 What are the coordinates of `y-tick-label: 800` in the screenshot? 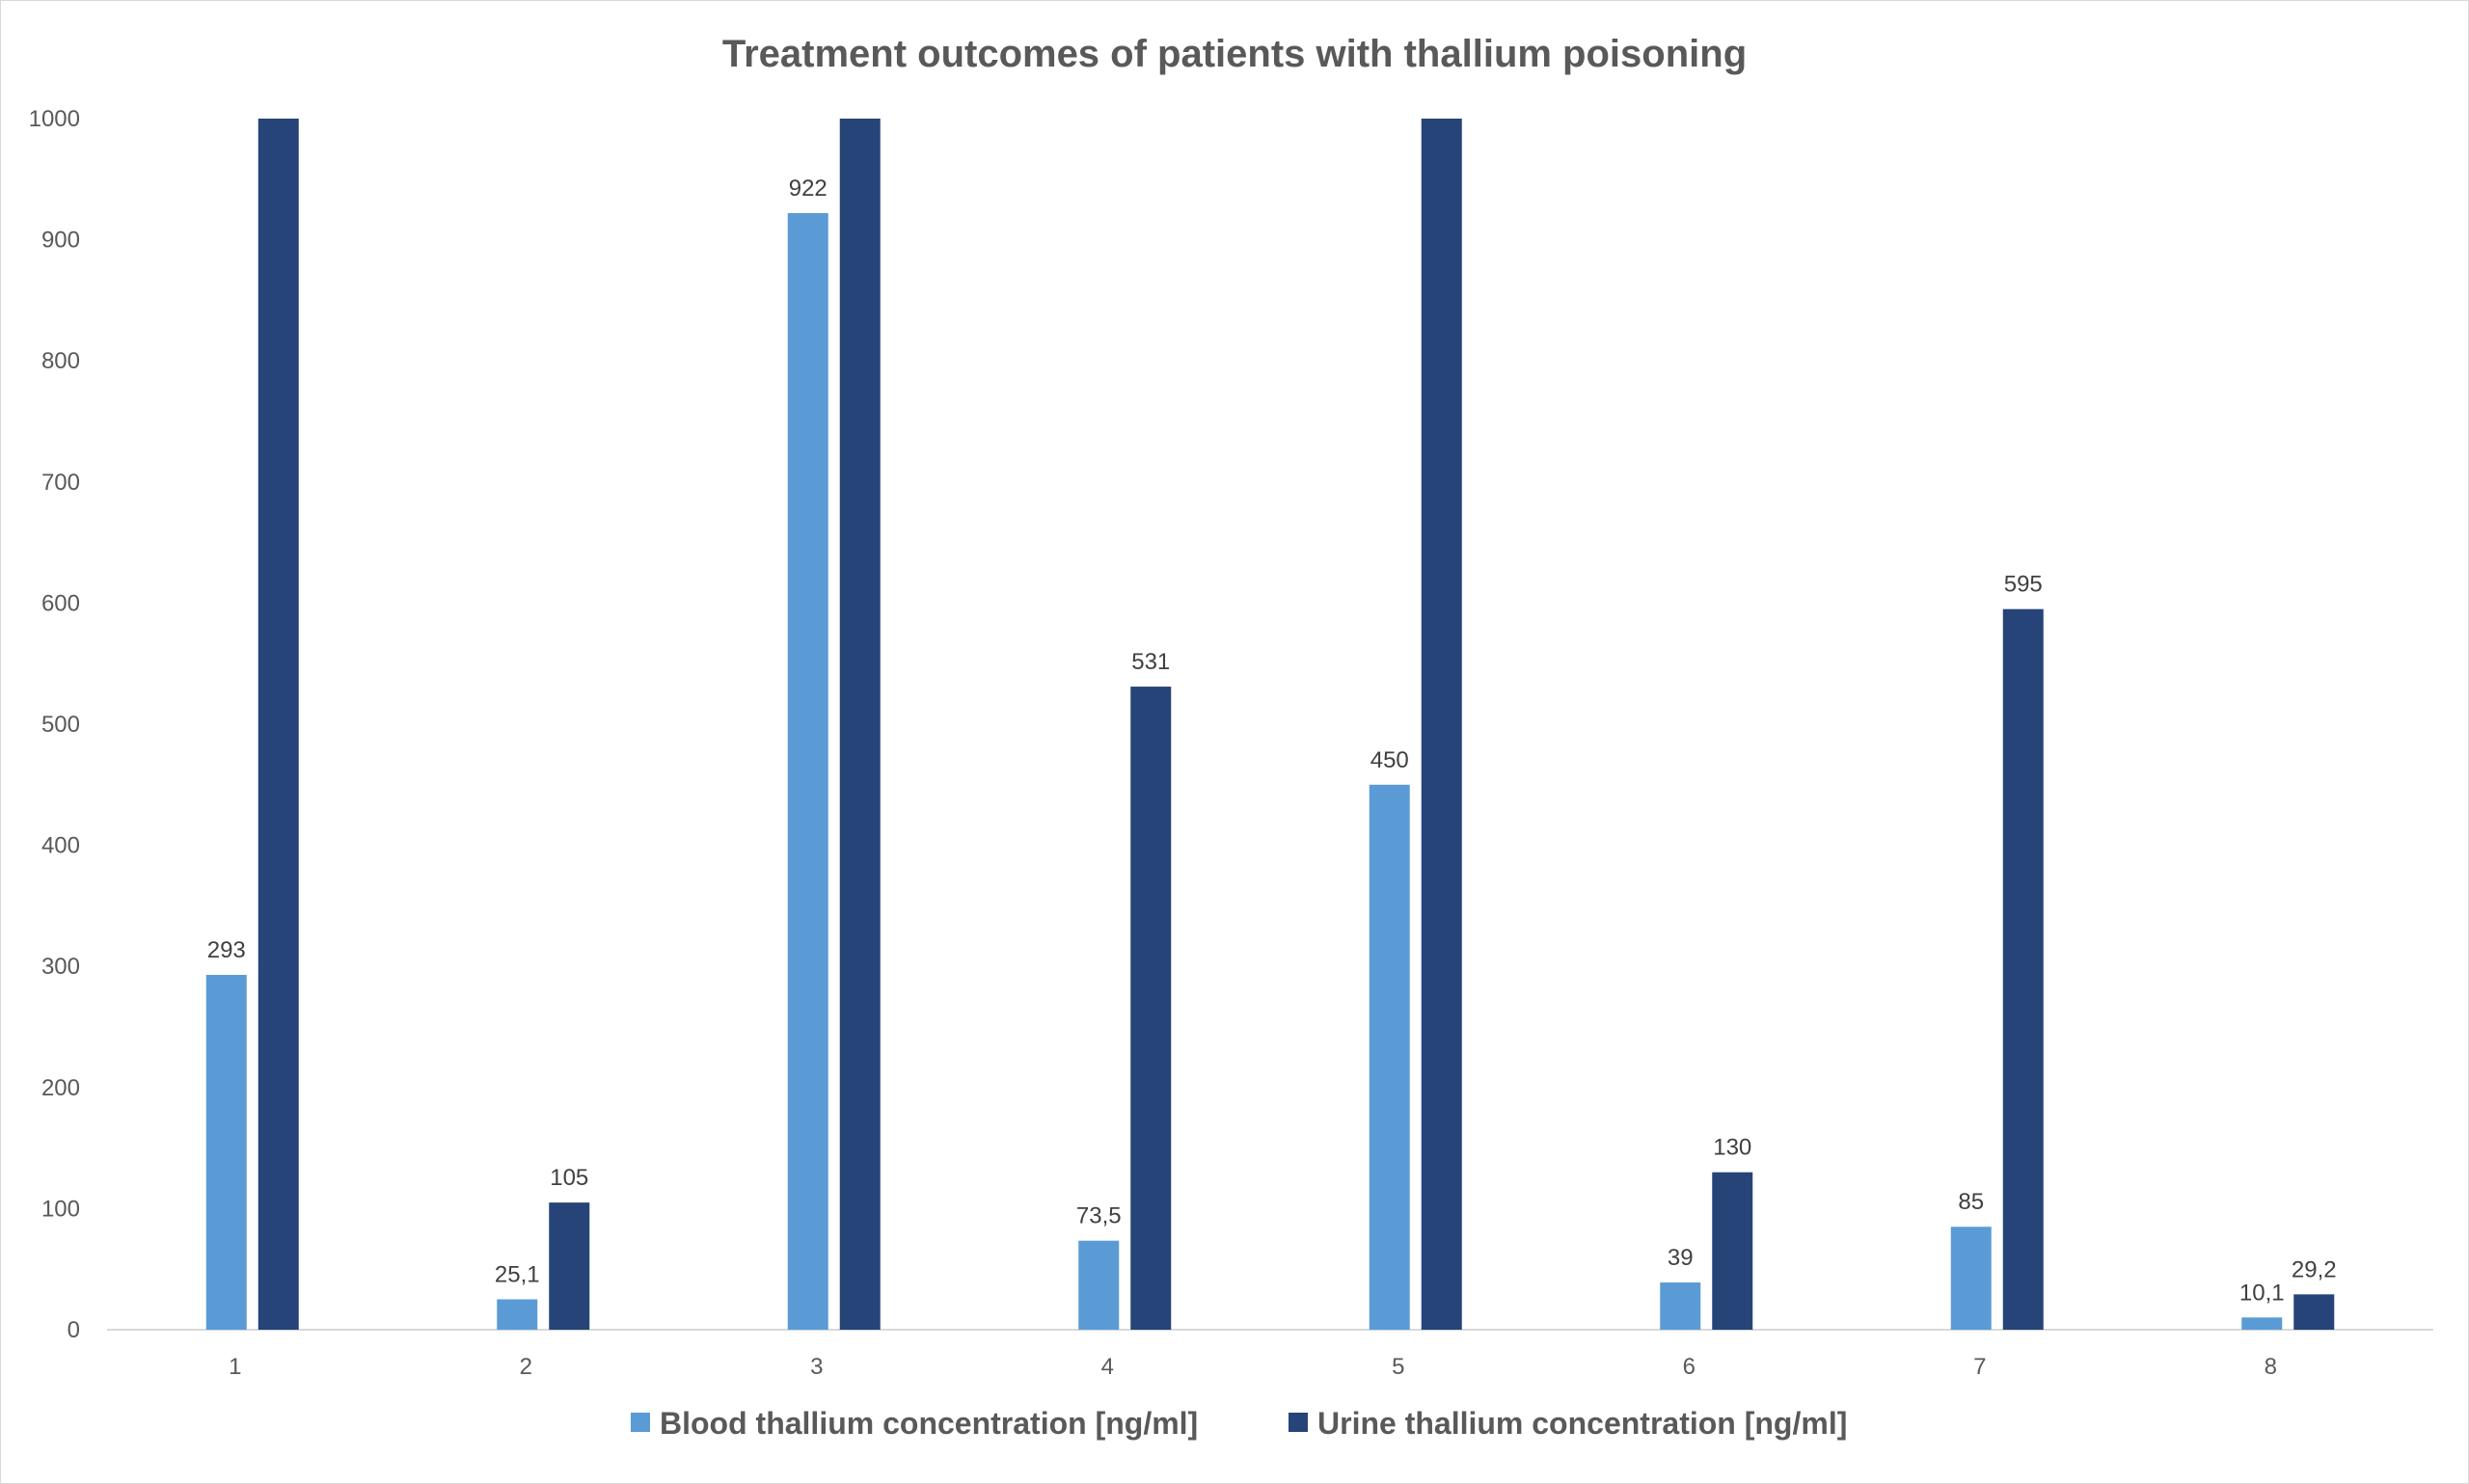 It's located at (61, 361).